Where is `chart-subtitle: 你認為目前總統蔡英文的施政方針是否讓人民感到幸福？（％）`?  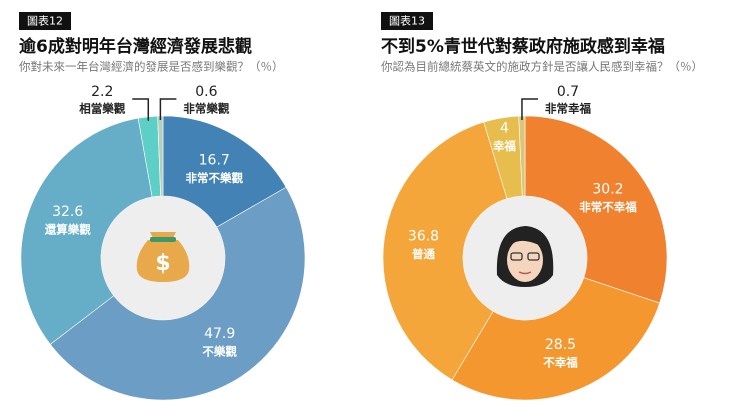
chart-subtitle: 你認為目前總統蔡英文的施政方針是否讓人民感到幸福？（％） is located at coordinates (542, 67).